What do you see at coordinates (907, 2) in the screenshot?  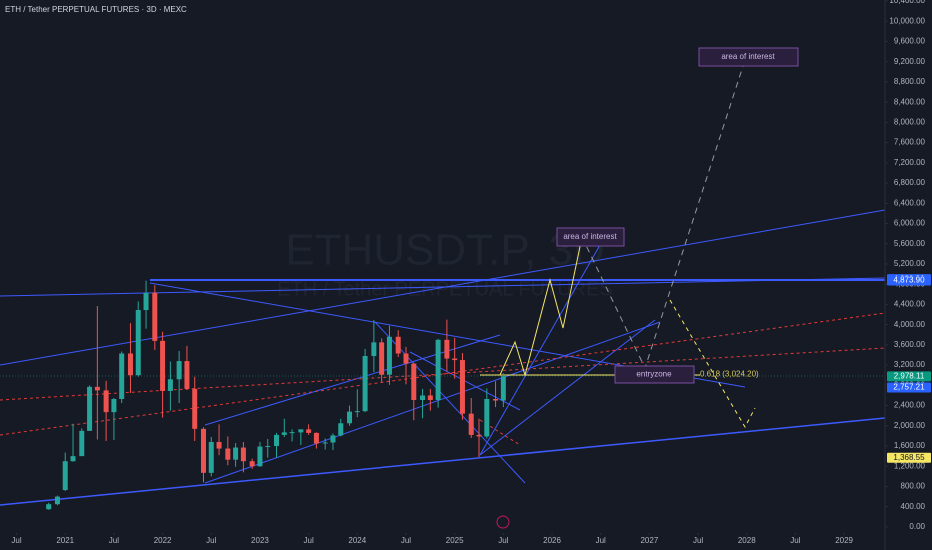 I see `y-tick-label: 10,400.00` at bounding box center [907, 2].